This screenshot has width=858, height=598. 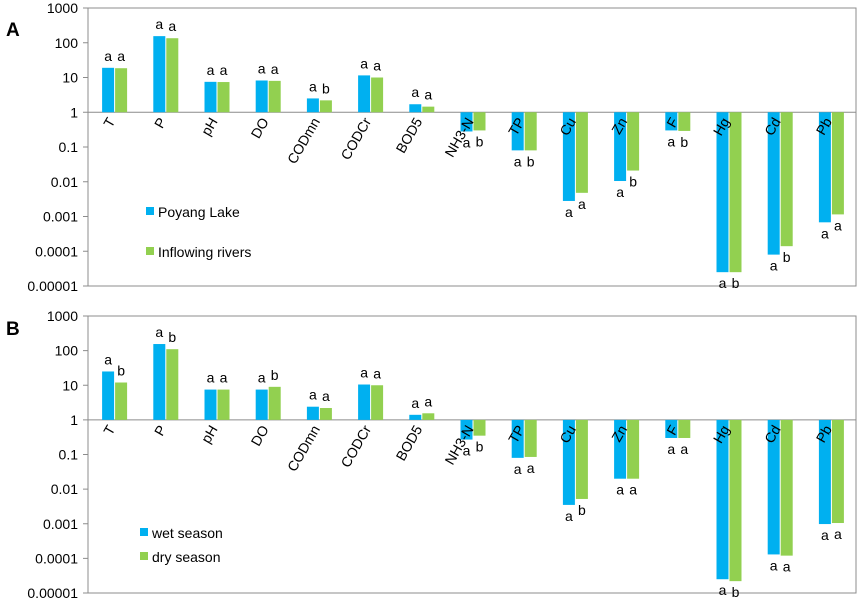 What do you see at coordinates (209, 434) in the screenshot?
I see `category-label: pH` at bounding box center [209, 434].